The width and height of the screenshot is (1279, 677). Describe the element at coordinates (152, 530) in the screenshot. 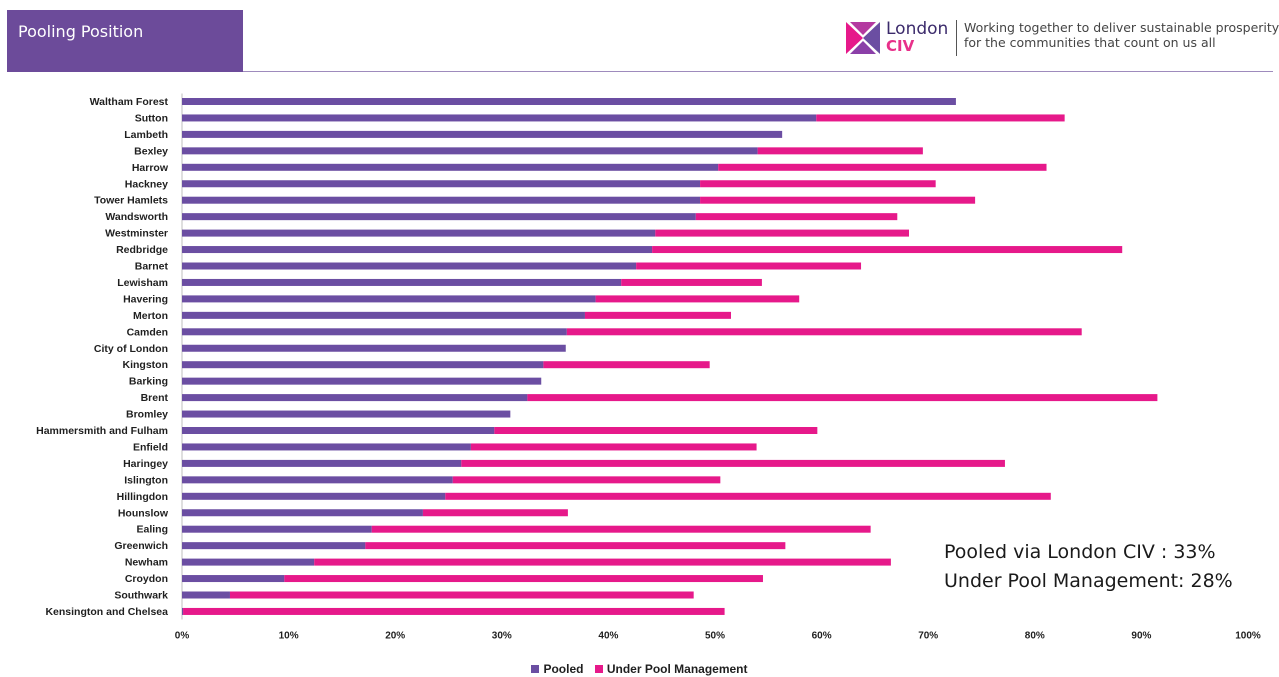

I see `category-label: Ealing` at that location.